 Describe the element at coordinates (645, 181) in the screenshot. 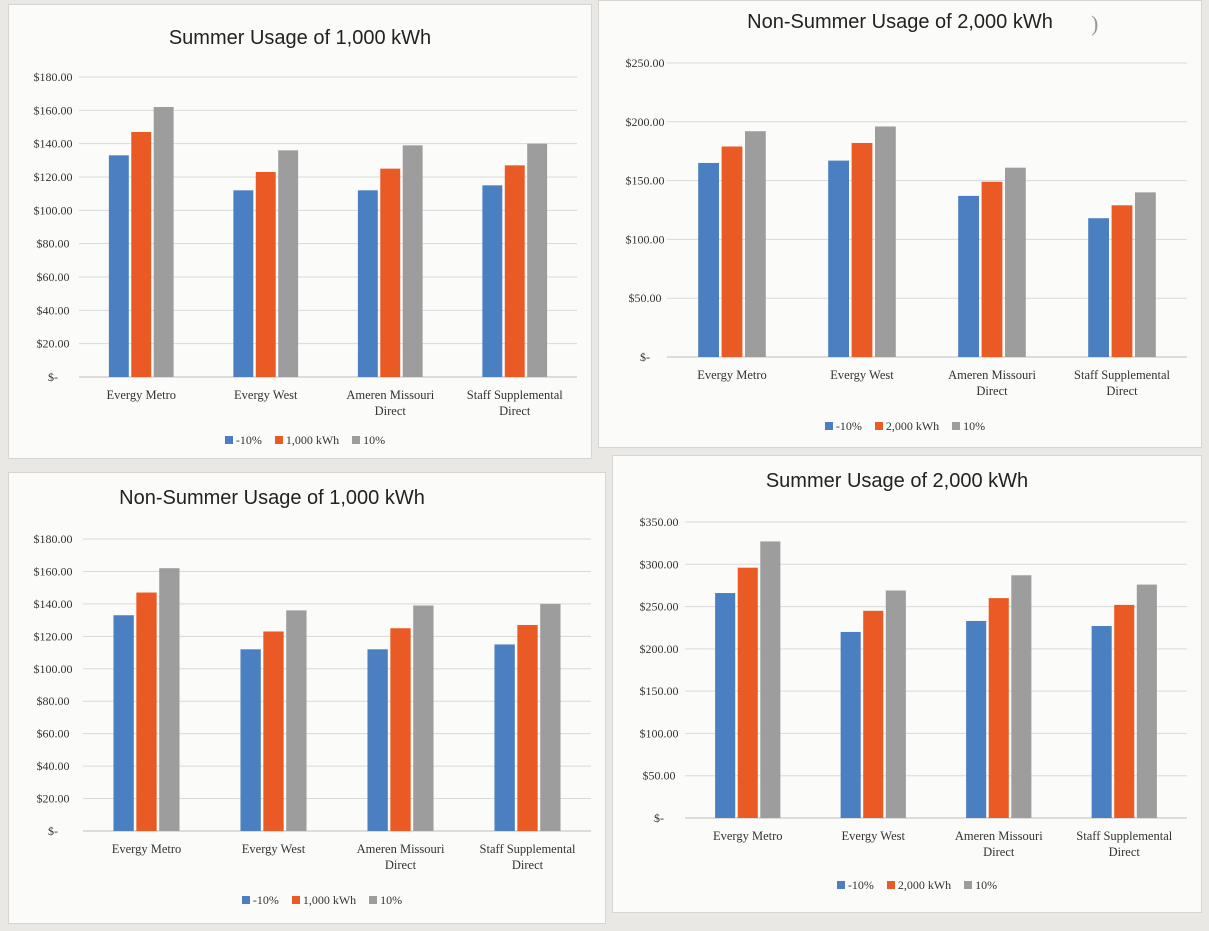

I see `y-tick-label: $150.00` at that location.